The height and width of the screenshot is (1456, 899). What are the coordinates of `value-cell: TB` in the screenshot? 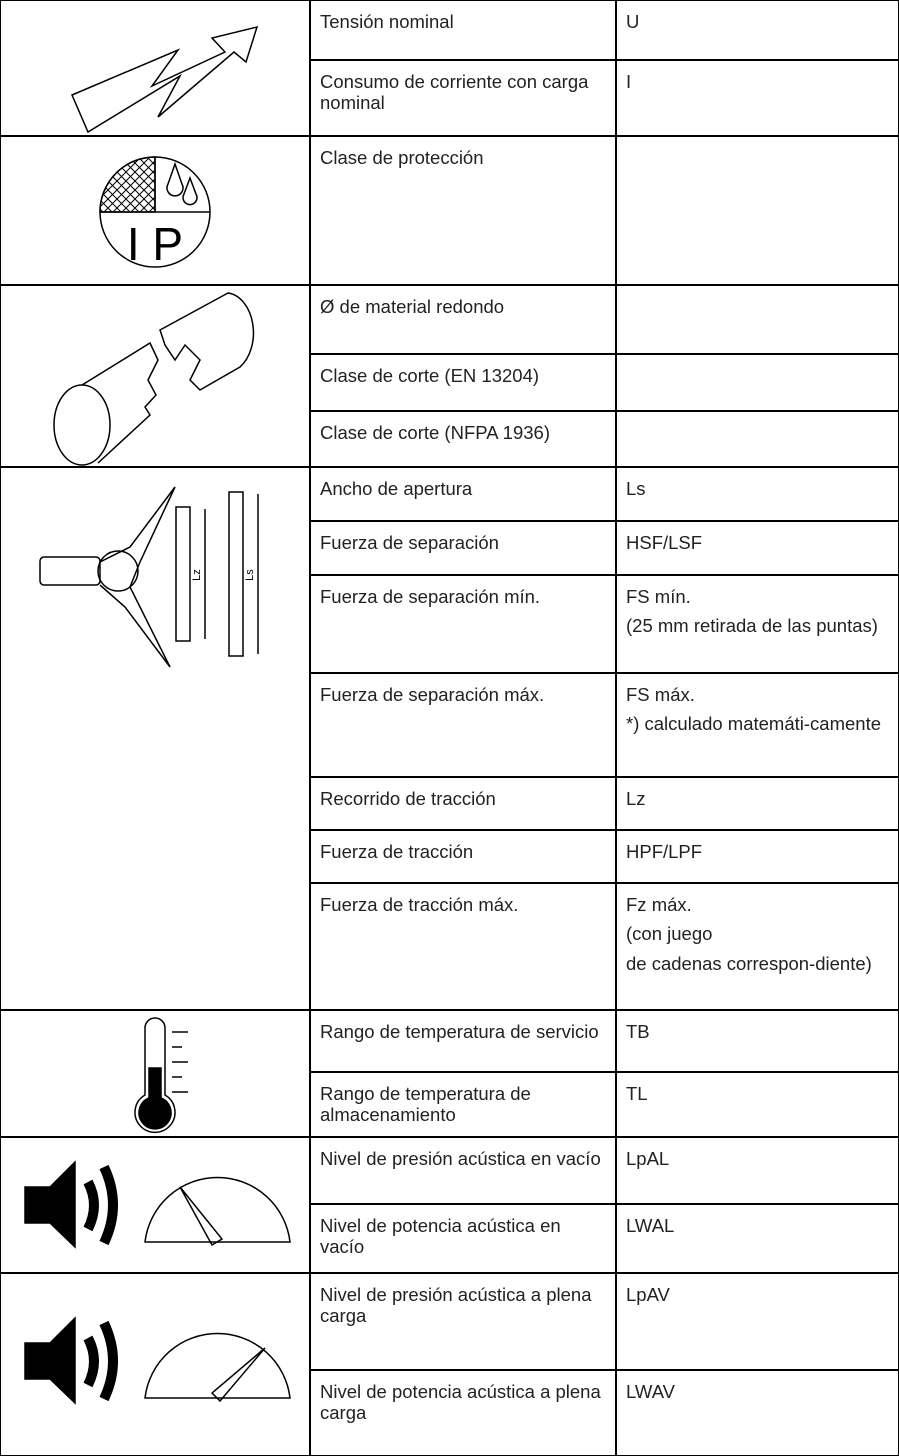 It's located at (757, 1041).